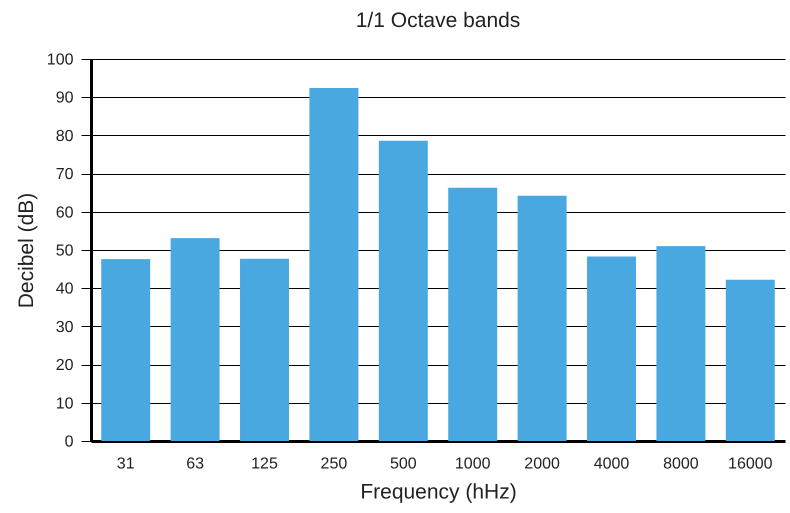 The width and height of the screenshot is (790, 513). Describe the element at coordinates (65, 136) in the screenshot. I see `y-tick-label: 80` at that location.